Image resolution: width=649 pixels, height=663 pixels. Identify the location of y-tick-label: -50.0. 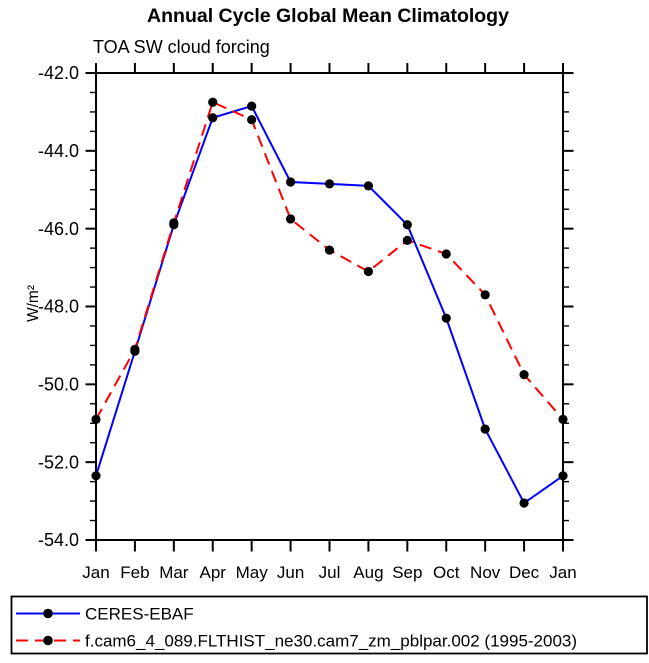
(58, 385).